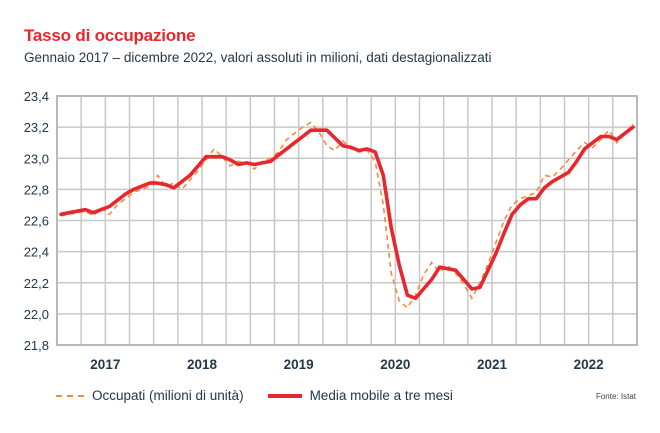  What do you see at coordinates (589, 364) in the screenshot?
I see `x-tick-label: 2022` at bounding box center [589, 364].